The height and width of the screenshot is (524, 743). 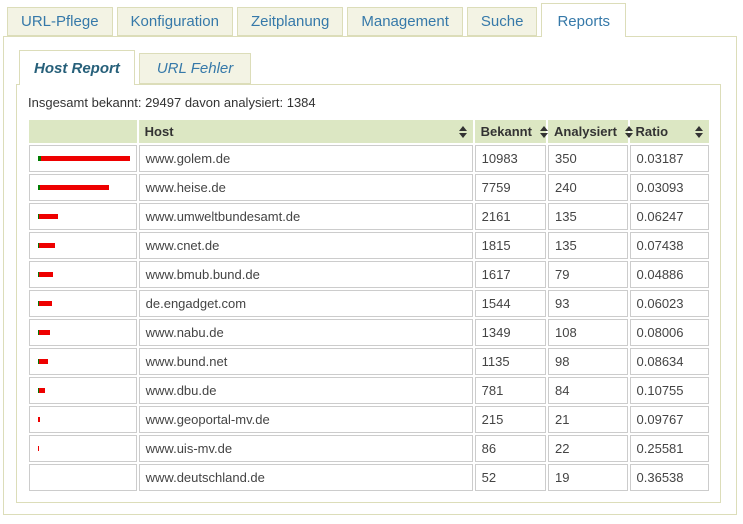 I want to click on host-cell: www.dbu.de, so click(x=305, y=390).